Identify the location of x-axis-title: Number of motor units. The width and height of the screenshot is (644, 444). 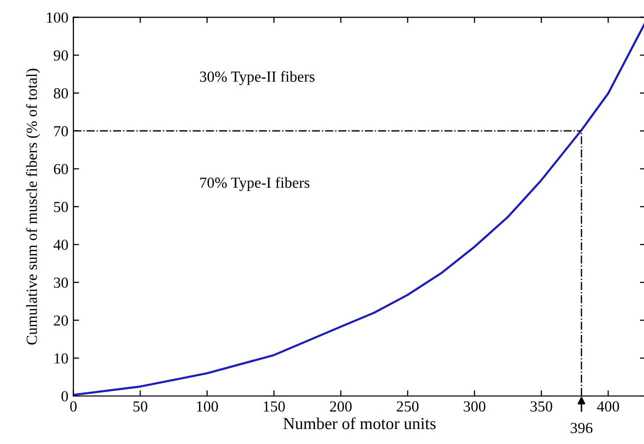
(359, 423).